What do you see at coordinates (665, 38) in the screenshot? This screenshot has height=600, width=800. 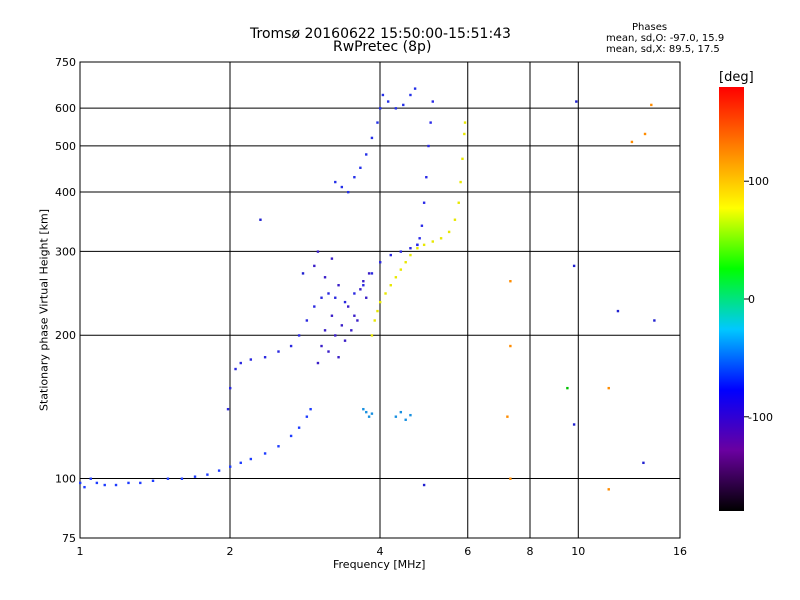 I see `phase-stats-o: mean, sd,O: -97.0, 15.9` at bounding box center [665, 38].